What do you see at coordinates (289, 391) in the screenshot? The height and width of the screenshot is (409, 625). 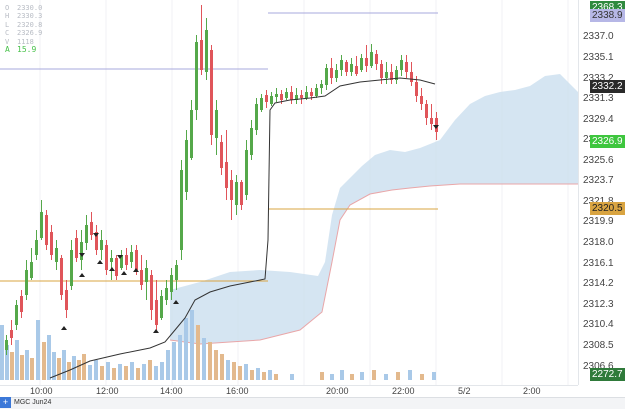 I see `time-axis` at bounding box center [289, 391].